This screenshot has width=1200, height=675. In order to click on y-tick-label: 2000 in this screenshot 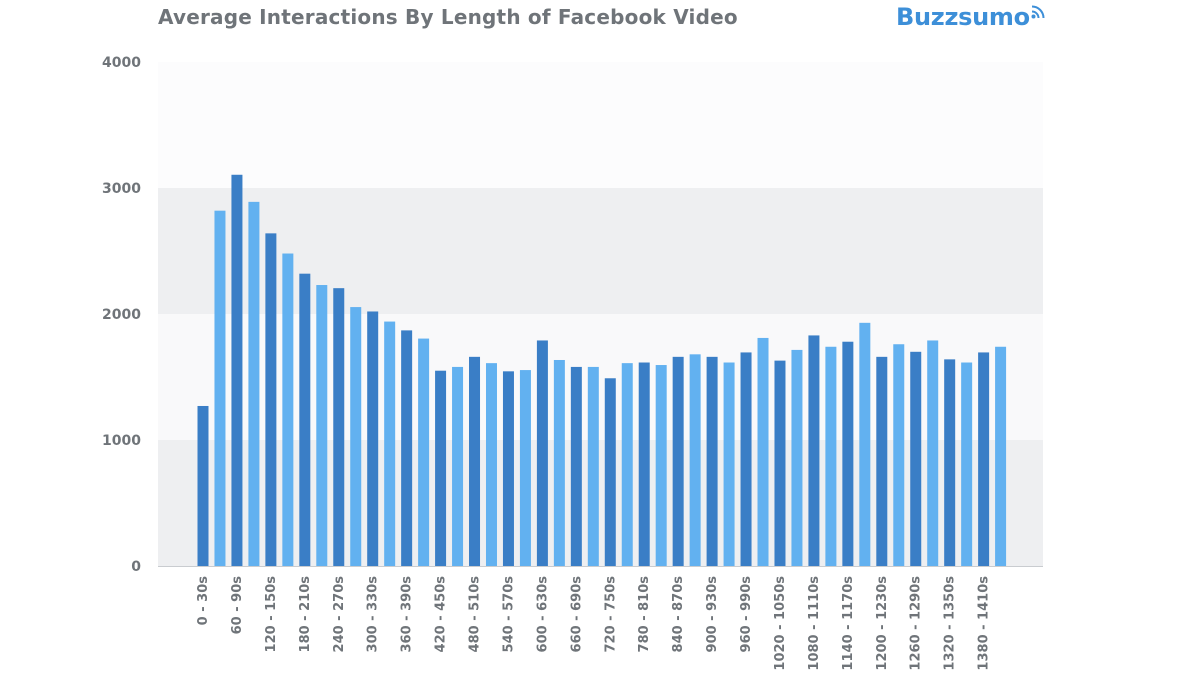, I will do `click(121, 315)`.